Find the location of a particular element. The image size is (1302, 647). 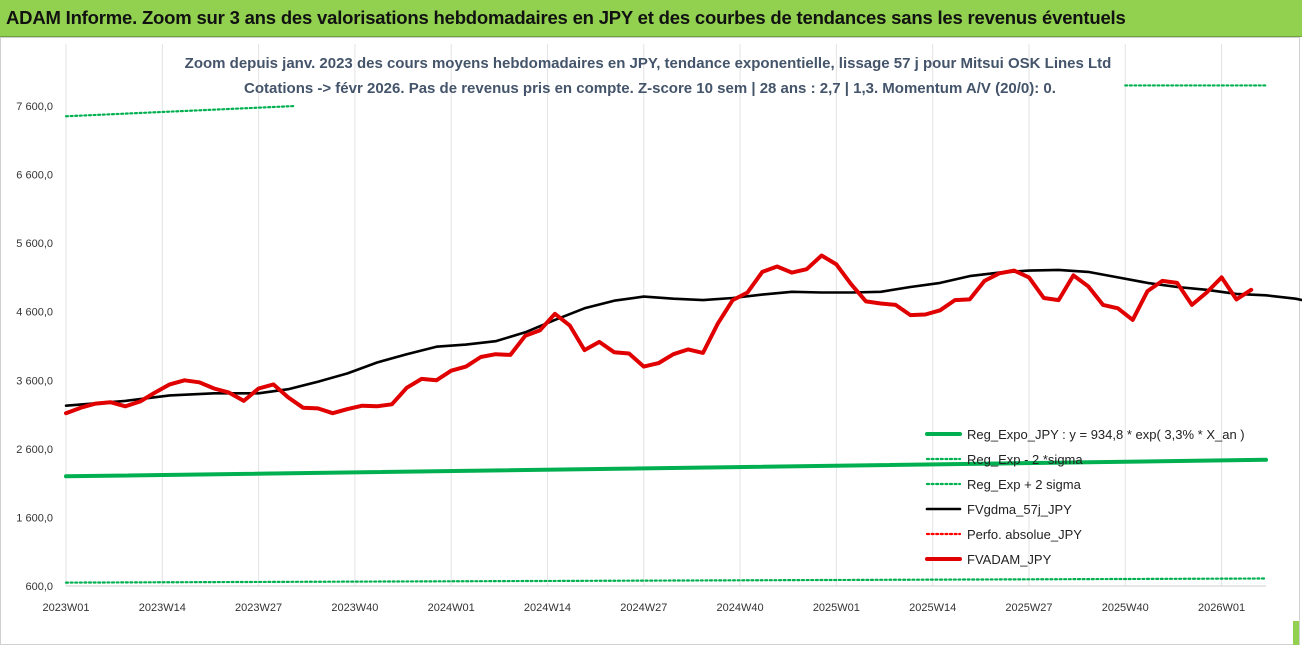

series-reg-exp-minus-2sigma is located at coordinates (666, 580).